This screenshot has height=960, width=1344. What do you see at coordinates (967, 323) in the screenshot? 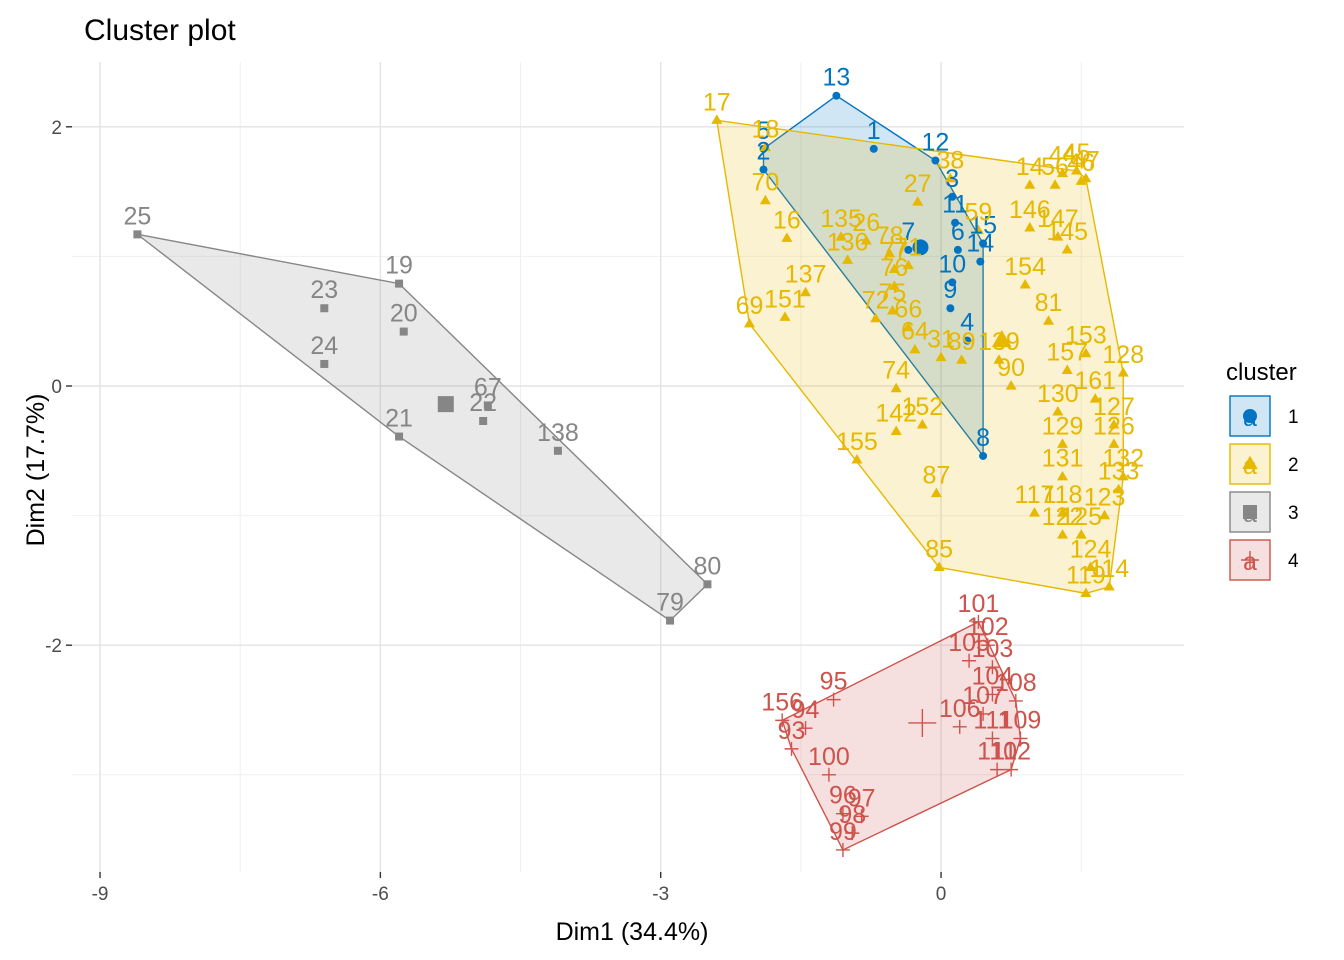
I see `point-label: 4` at bounding box center [967, 323].